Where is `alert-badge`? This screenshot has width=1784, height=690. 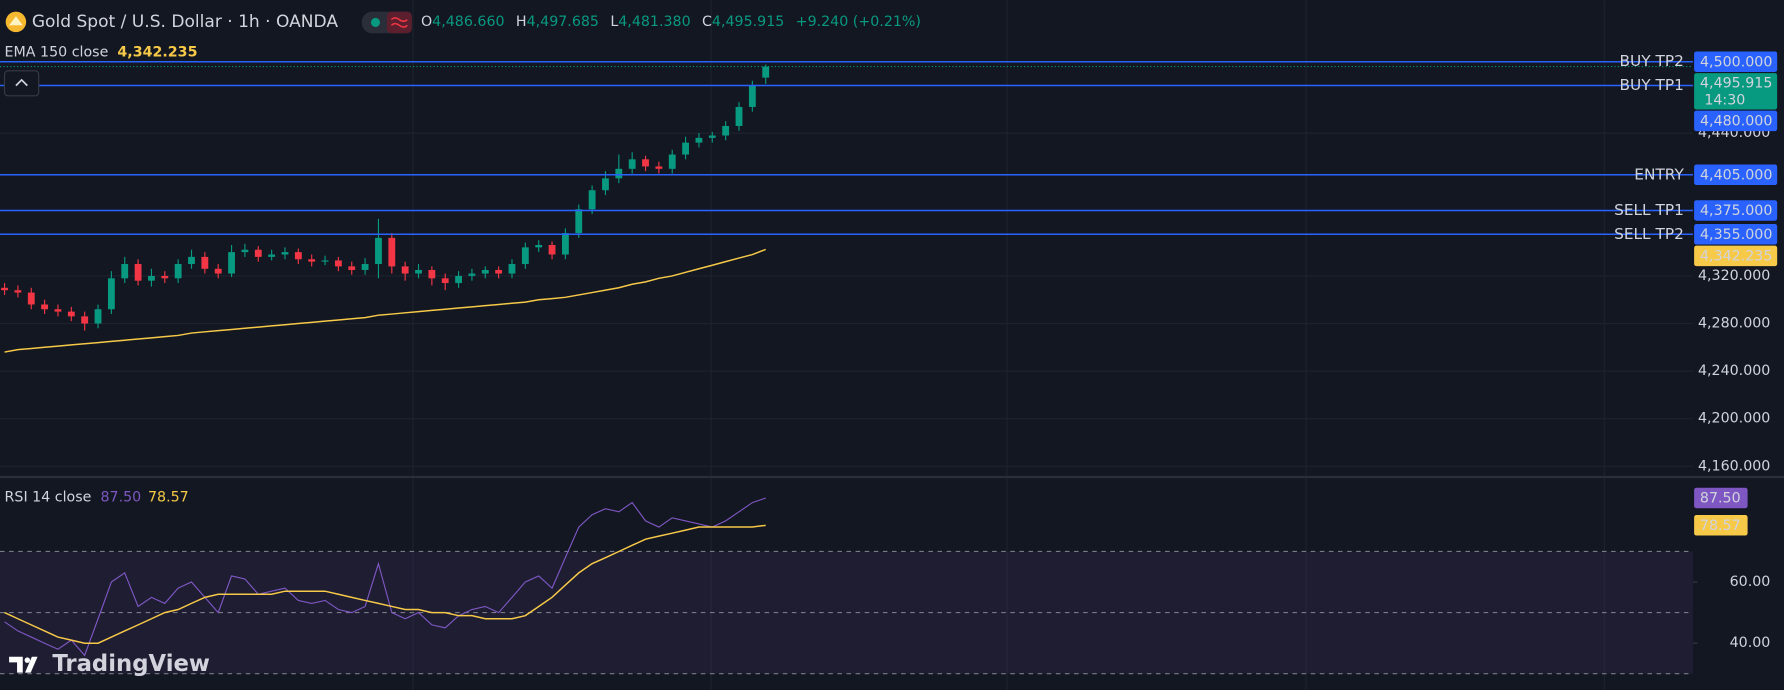 alert-badge is located at coordinates (399, 22).